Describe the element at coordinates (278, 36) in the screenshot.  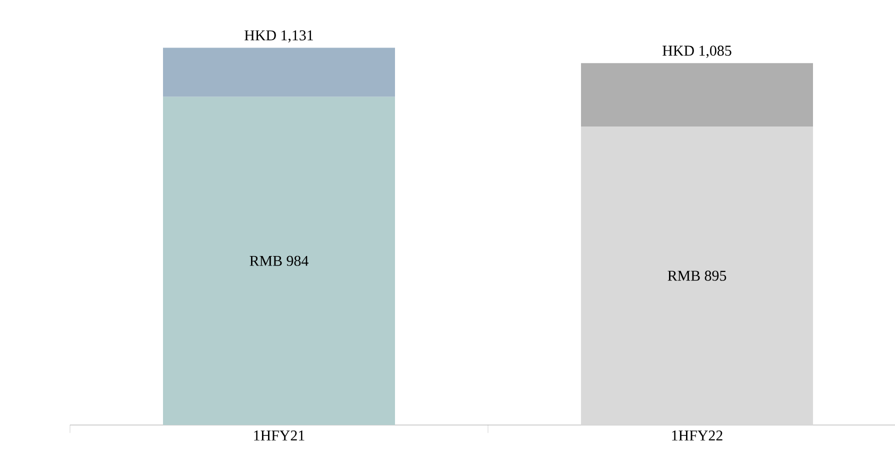
I see `total-label: HKD 1,131` at that location.